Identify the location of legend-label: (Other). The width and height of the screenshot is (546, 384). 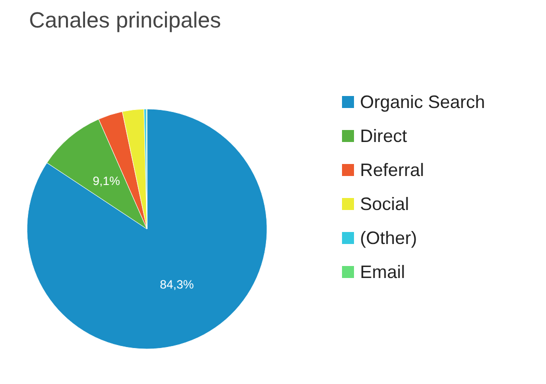
(389, 238).